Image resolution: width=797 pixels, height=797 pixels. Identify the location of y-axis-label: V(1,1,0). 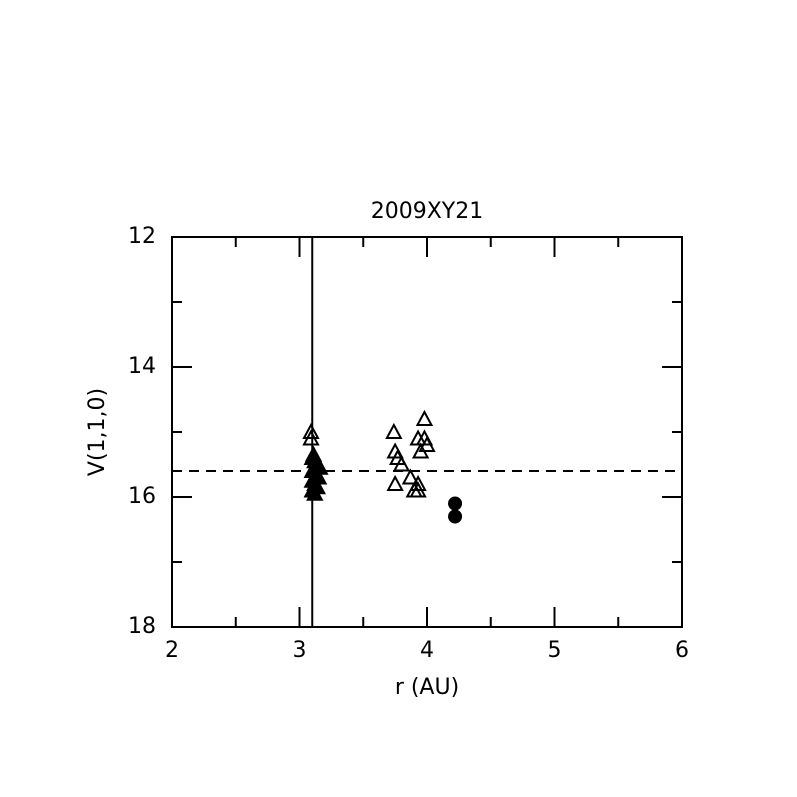
(97, 432).